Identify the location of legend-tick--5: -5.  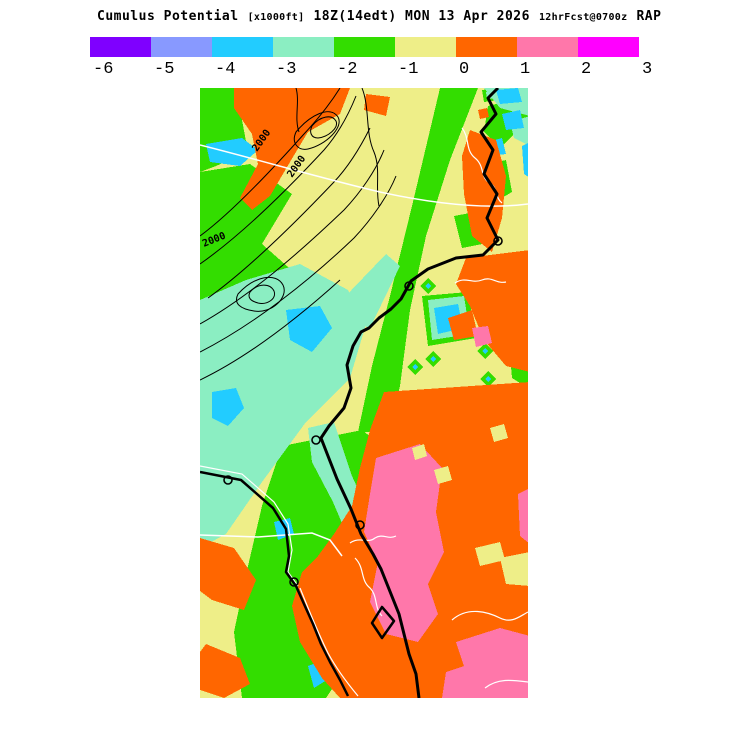
(164, 69).